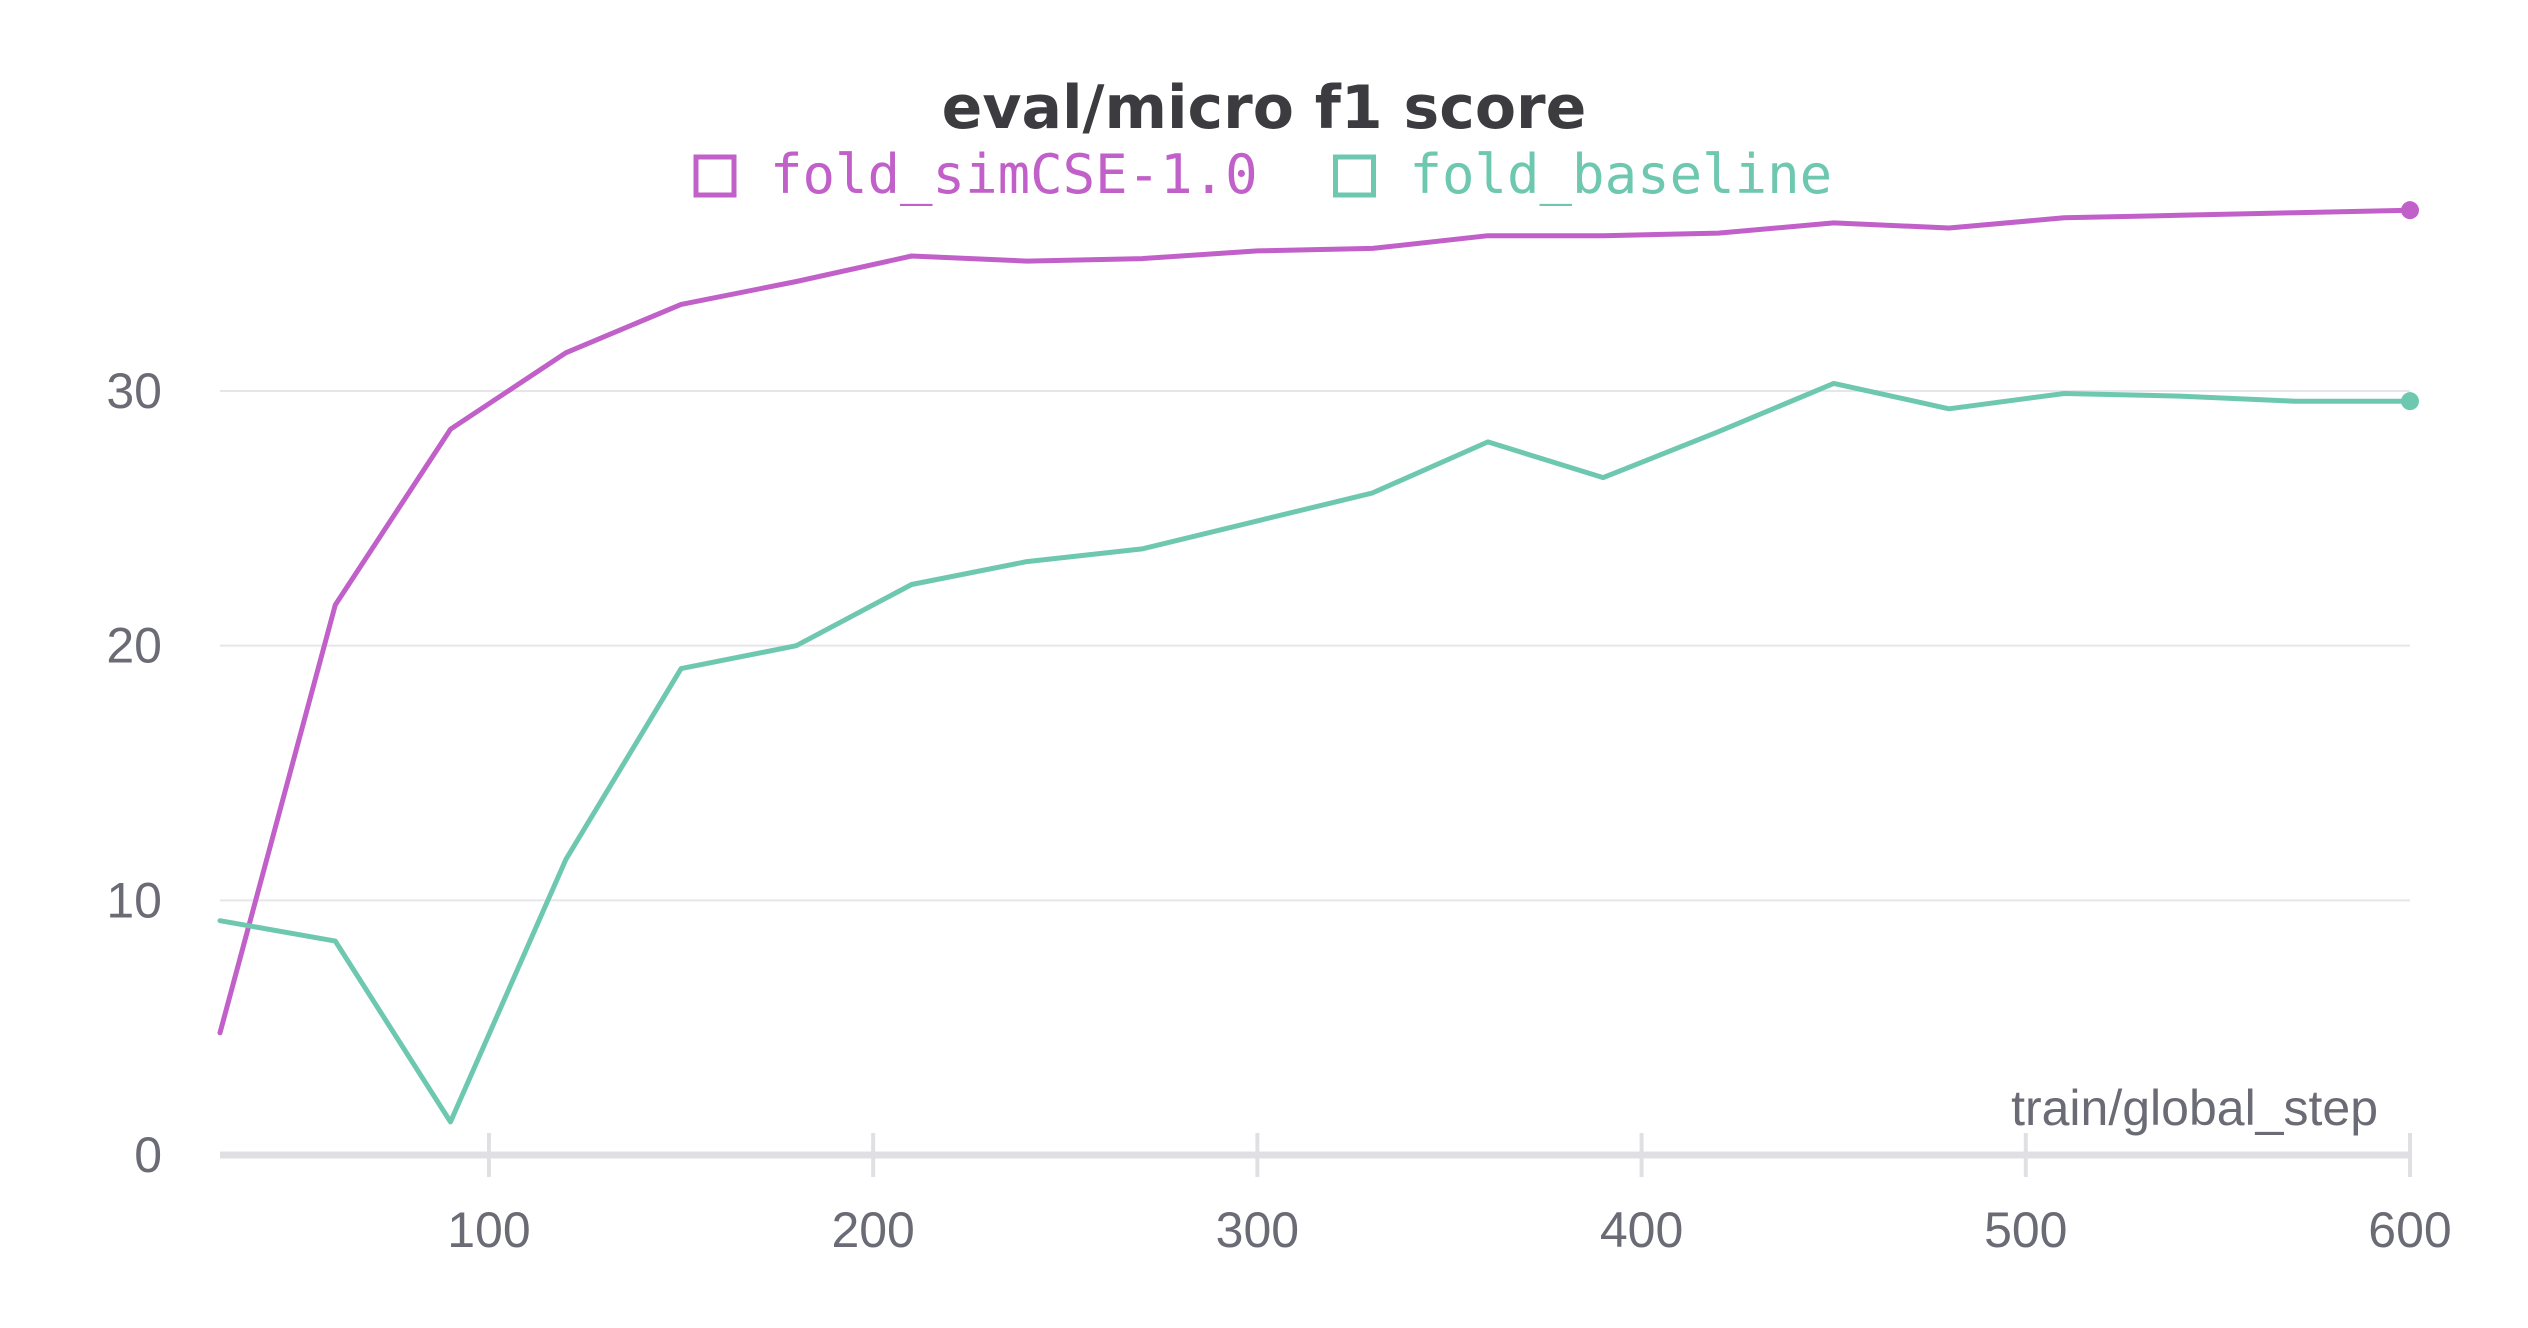 This screenshot has height=1328, width=2528. I want to click on x-tick-label: 600, so click(2409, 1230).